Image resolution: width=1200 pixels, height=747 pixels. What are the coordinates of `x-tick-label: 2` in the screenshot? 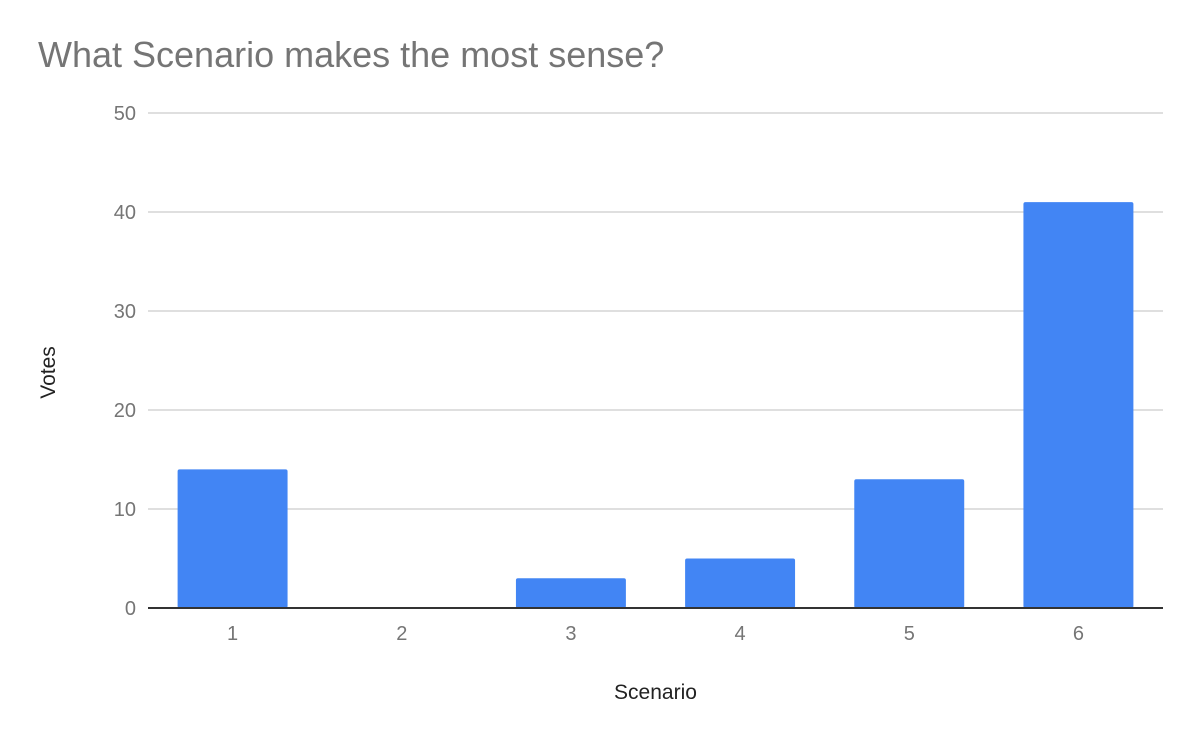 It's located at (401, 634).